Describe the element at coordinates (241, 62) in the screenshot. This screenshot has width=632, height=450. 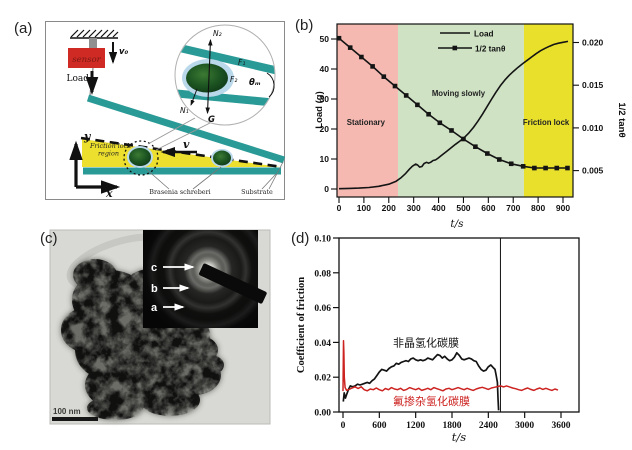
I see `inset-label-f1: F₁` at that location.